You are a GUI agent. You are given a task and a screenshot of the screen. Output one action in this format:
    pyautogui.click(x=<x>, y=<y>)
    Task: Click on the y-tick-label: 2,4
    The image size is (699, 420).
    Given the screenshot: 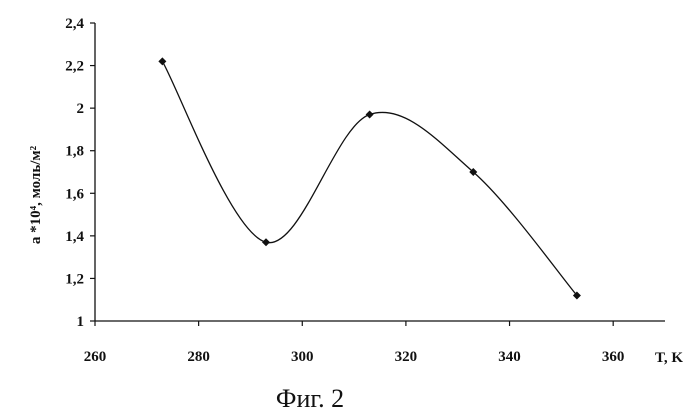 What is the action you would take?
    pyautogui.click(x=74, y=24)
    